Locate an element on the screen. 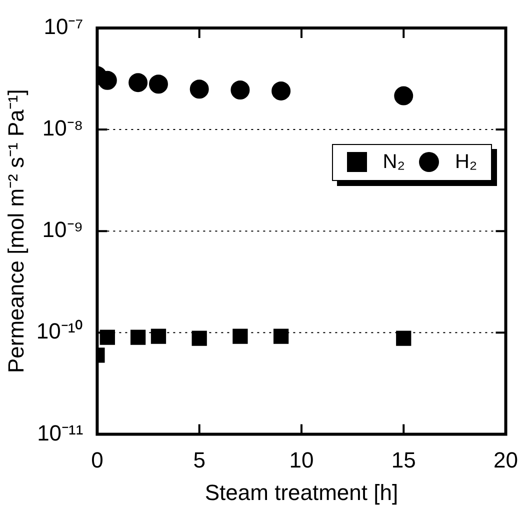 This screenshot has height=509, width=524. y-tick-label: 10⁻¹⁰ is located at coordinates (60, 331).